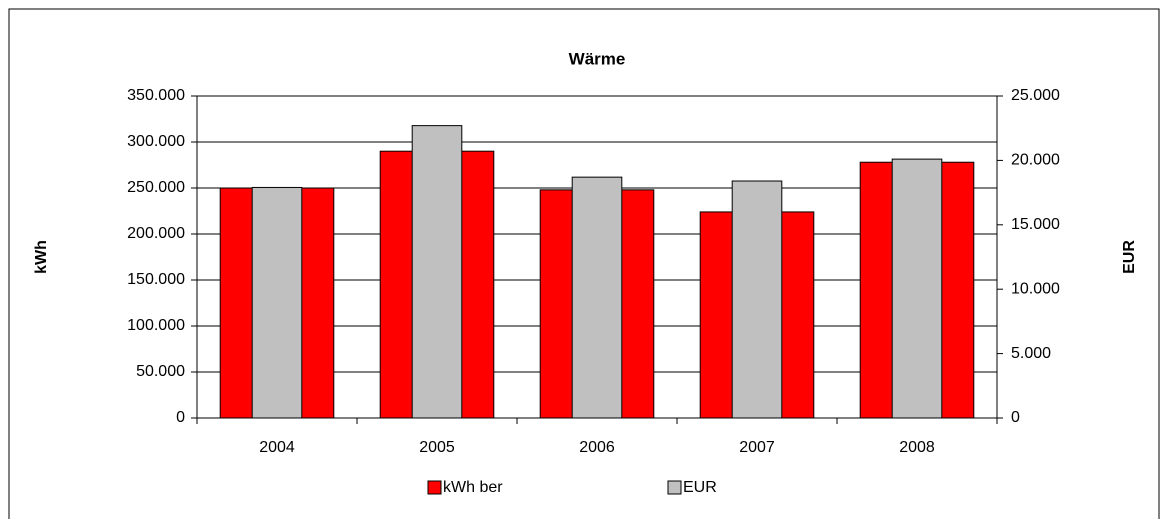  I want to click on y2-tick-label: 20.000, so click(1035, 160).